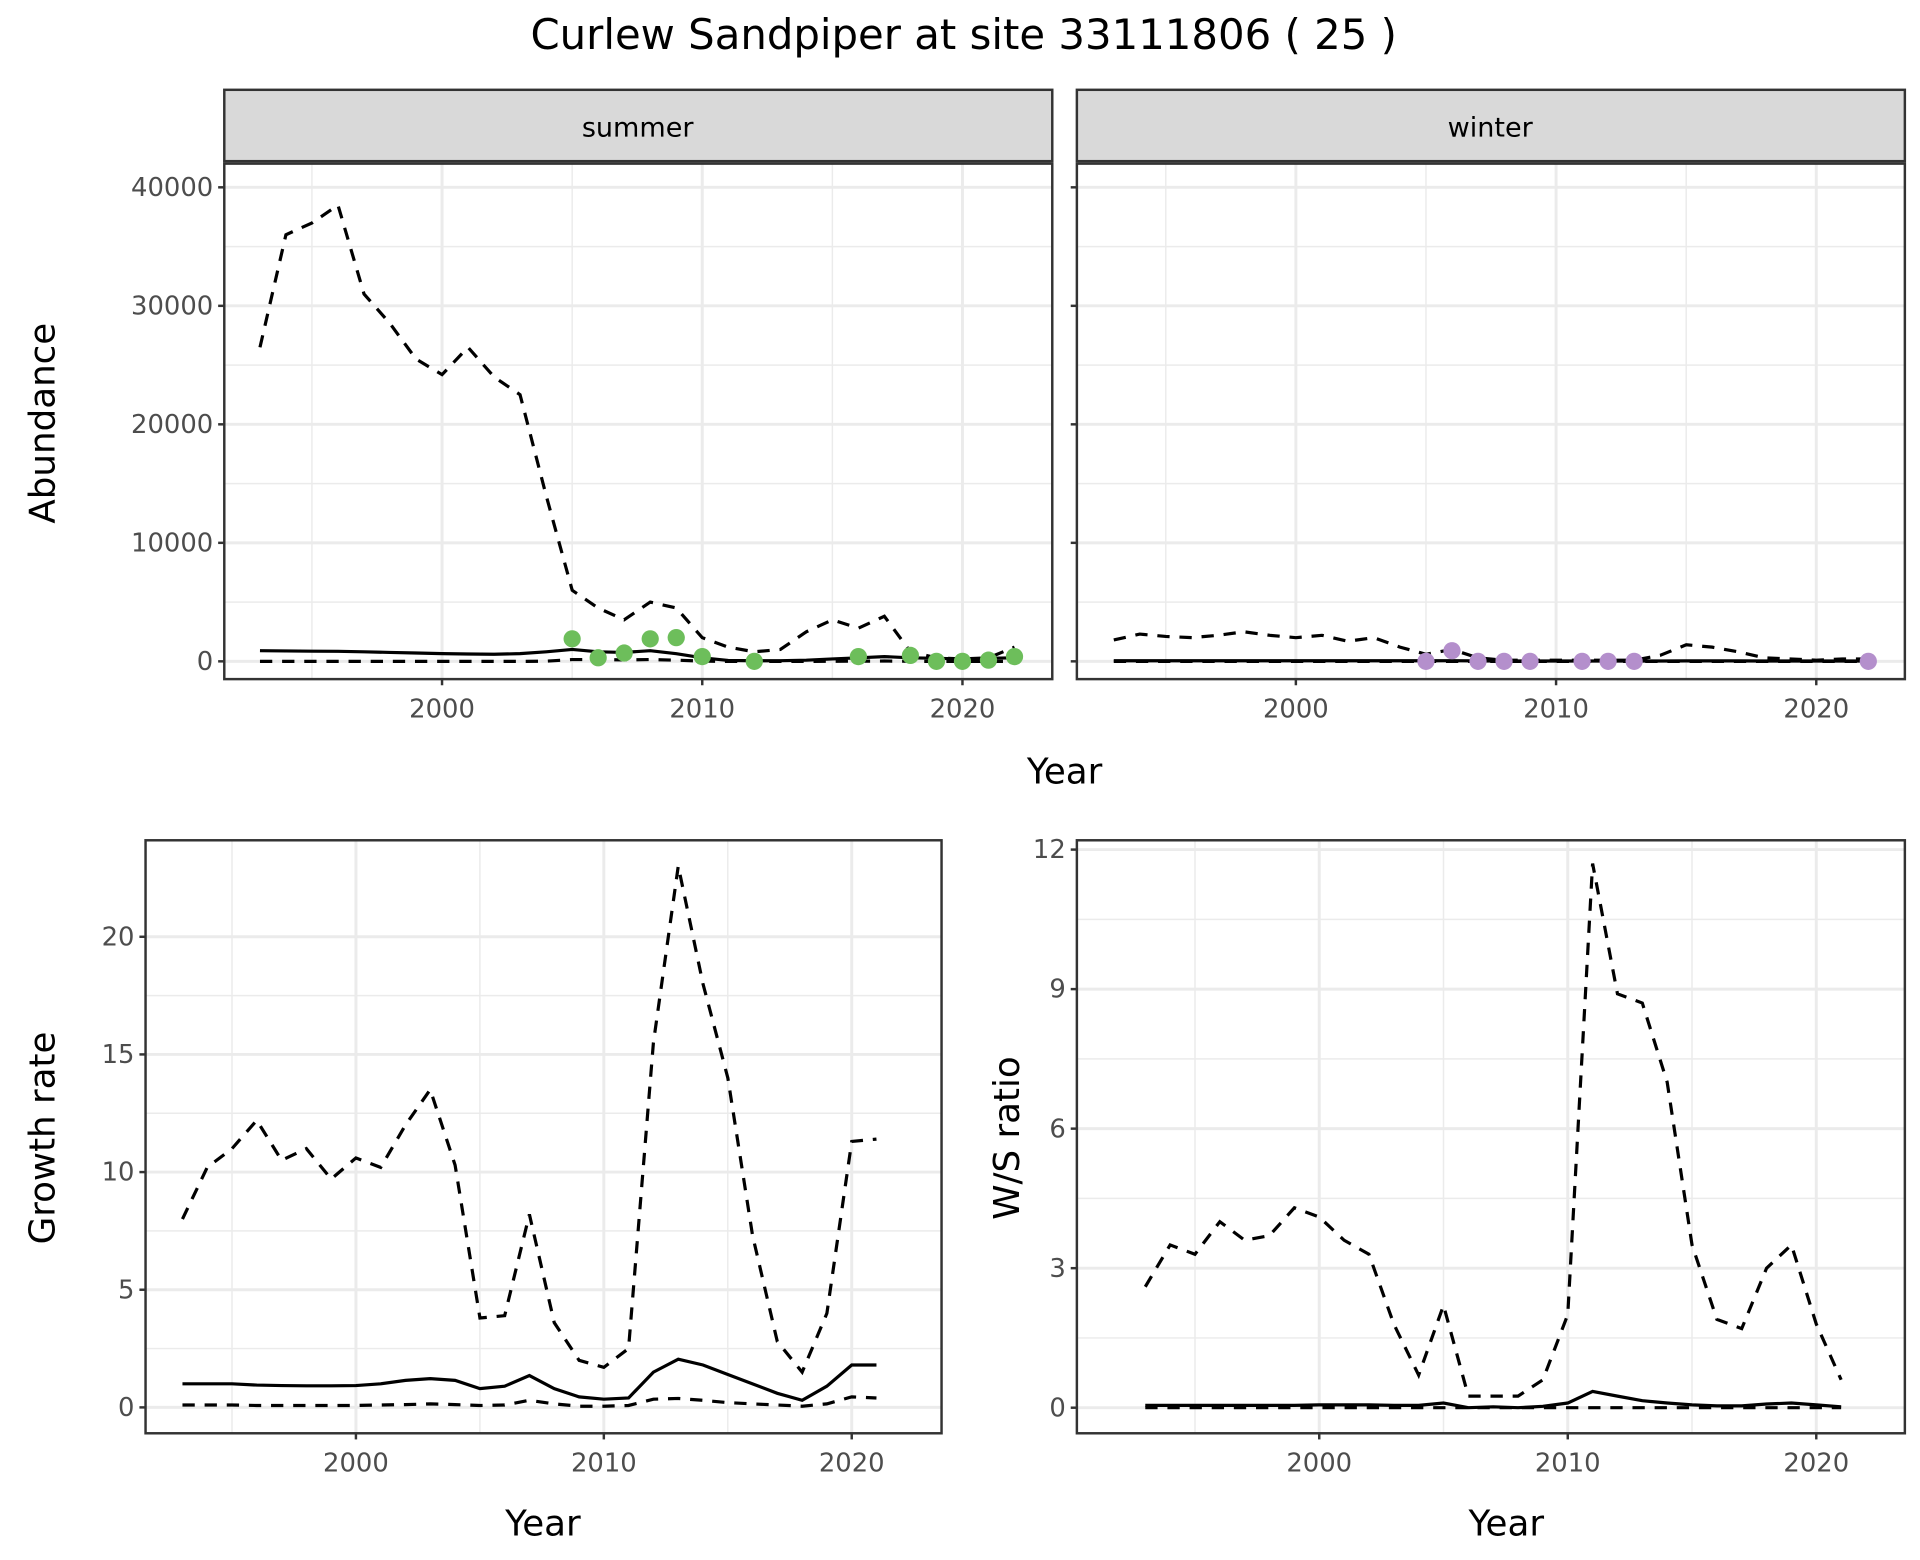 This screenshot has height=1560, width=1920. I want to click on y-axis-title-growth: Growth rate, so click(43, 1138).